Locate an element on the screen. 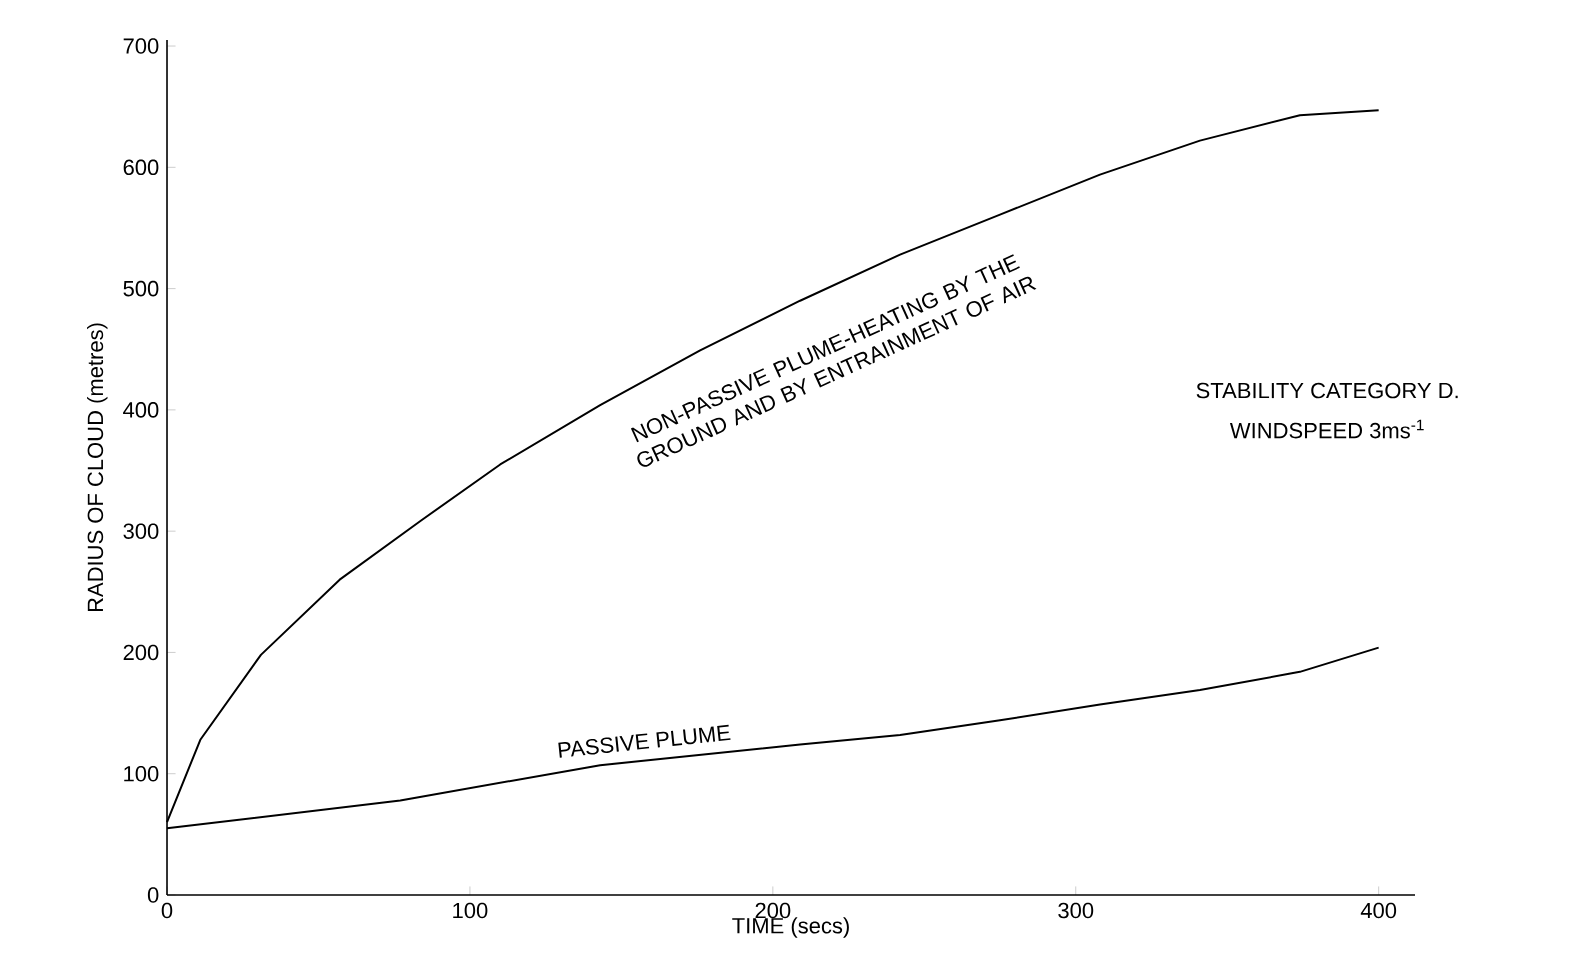 The image size is (1573, 979). x-tick-label: 0 is located at coordinates (167, 910).